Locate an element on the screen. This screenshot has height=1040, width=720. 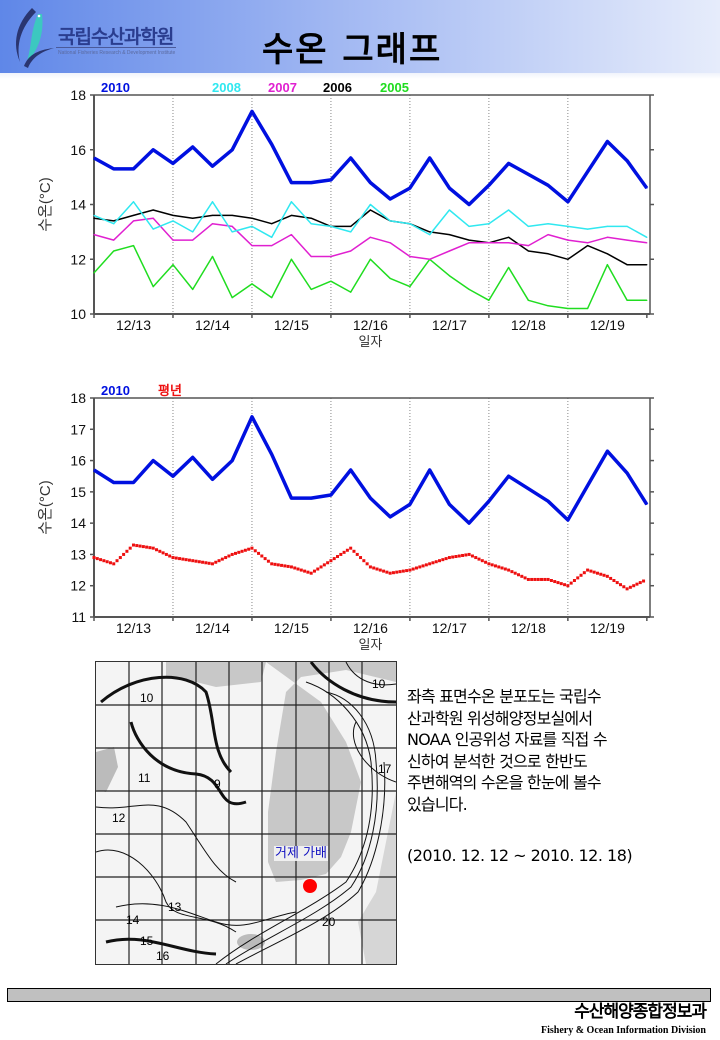
description-line: NOAA 인공위성 자료를 직접 수 is located at coordinates (507, 739).